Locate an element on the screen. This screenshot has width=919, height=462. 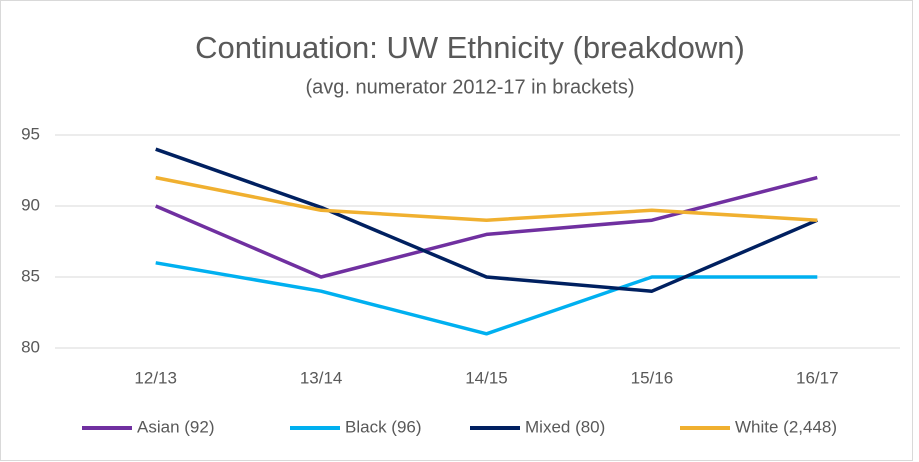
chart-title: Continuation: UW Ethnicity (breakdown) is located at coordinates (470, 47).